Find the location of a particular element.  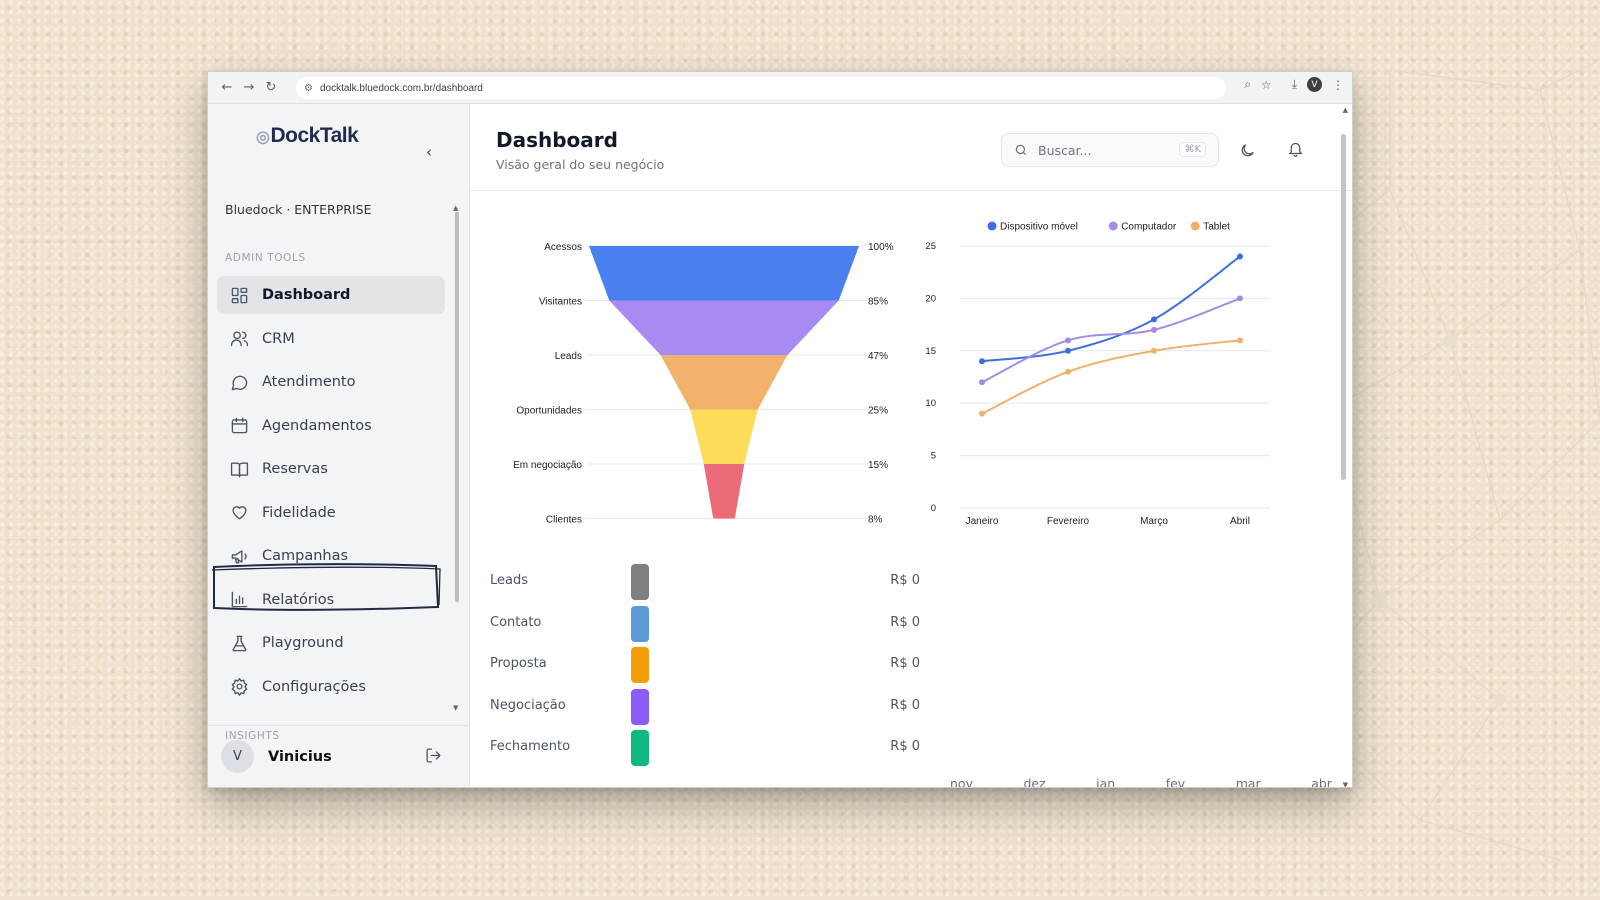

month-axis: nov dez jan fev mar abr is located at coordinates (1141, 782).